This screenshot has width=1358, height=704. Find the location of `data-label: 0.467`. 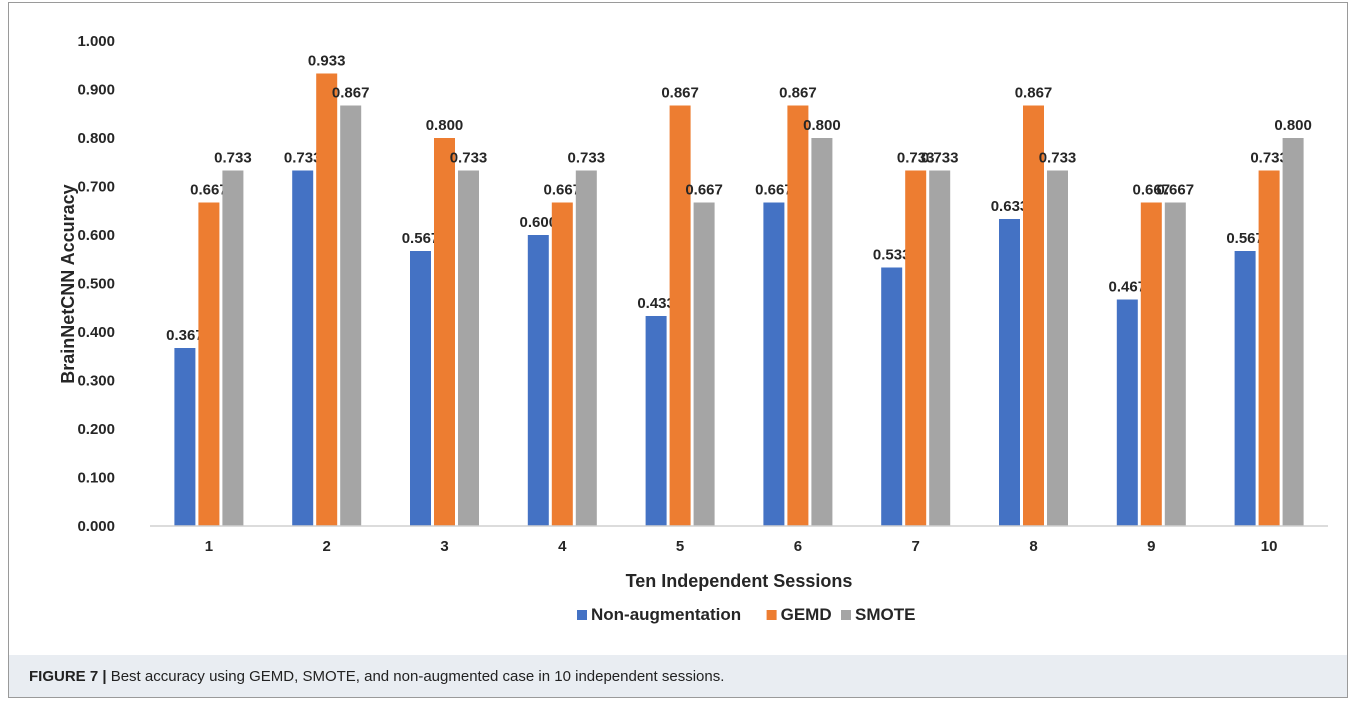

data-label: 0.467 is located at coordinates (1128, 287).